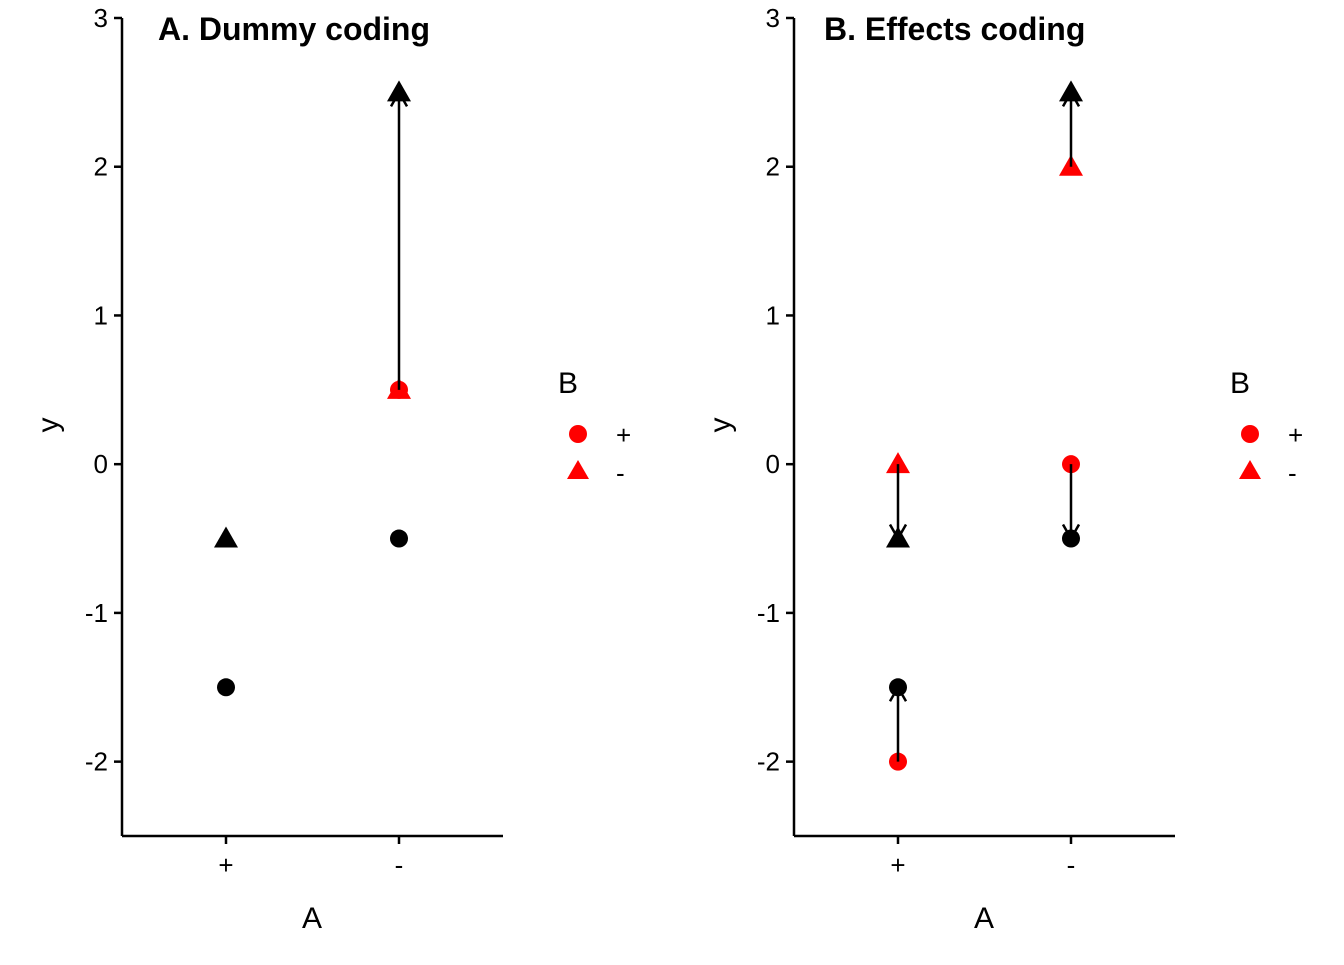 Image resolution: width=1344 pixels, height=965 pixels. What do you see at coordinates (399, 98) in the screenshot?
I see `panel-a-arrow-head` at bounding box center [399, 98].